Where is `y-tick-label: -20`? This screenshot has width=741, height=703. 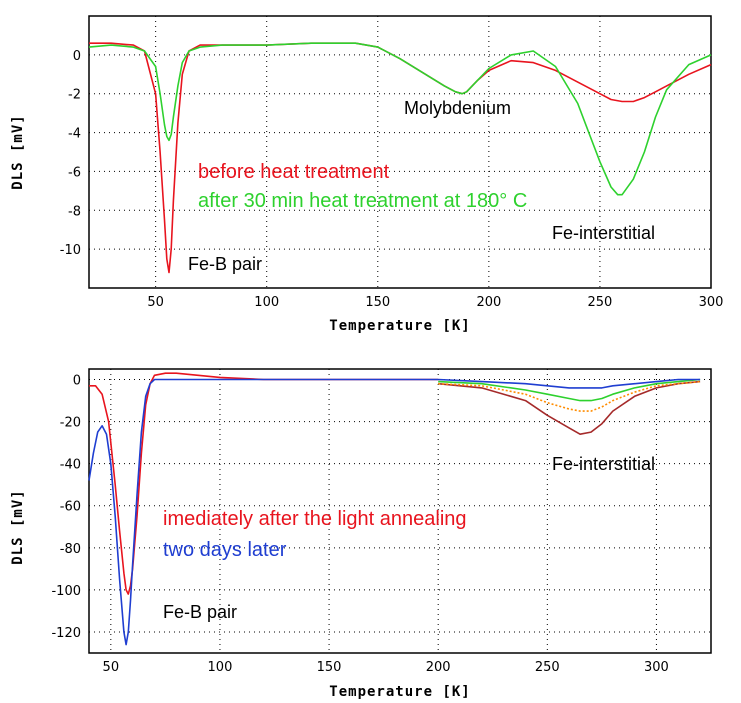
y-tick-label: -20 is located at coordinates (70, 423).